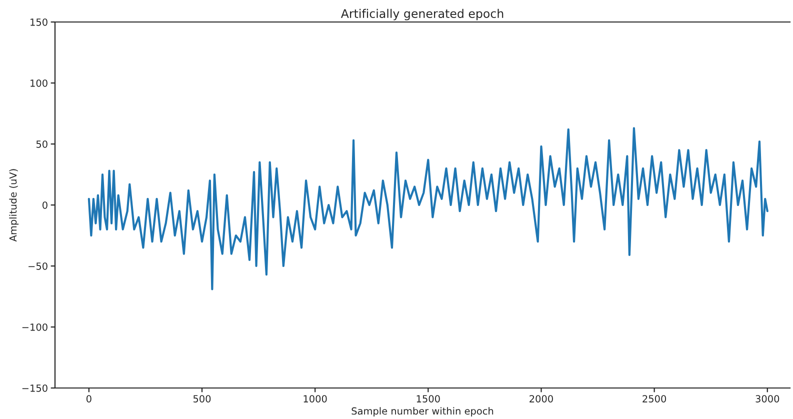 Image resolution: width=793 pixels, height=419 pixels. I want to click on chart-title: Artificially generated epoch, so click(422, 14).